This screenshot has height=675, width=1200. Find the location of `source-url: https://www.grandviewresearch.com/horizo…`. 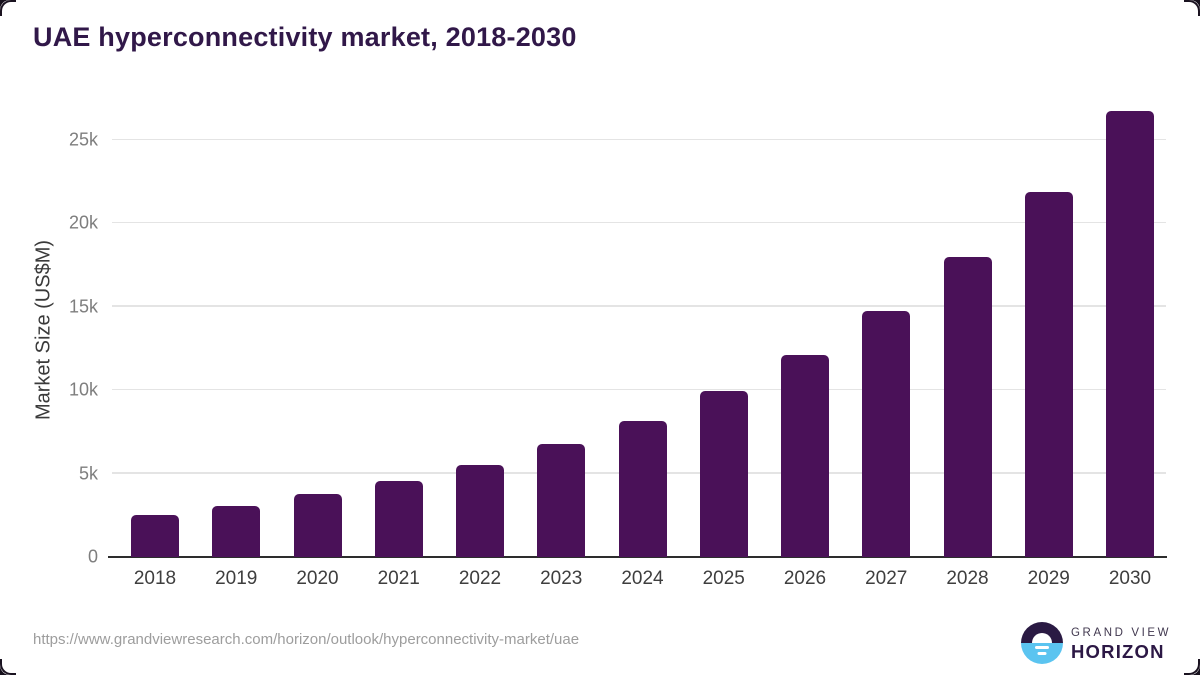

source-url: https://www.grandviewresearch.com/horizo… is located at coordinates (306, 639).